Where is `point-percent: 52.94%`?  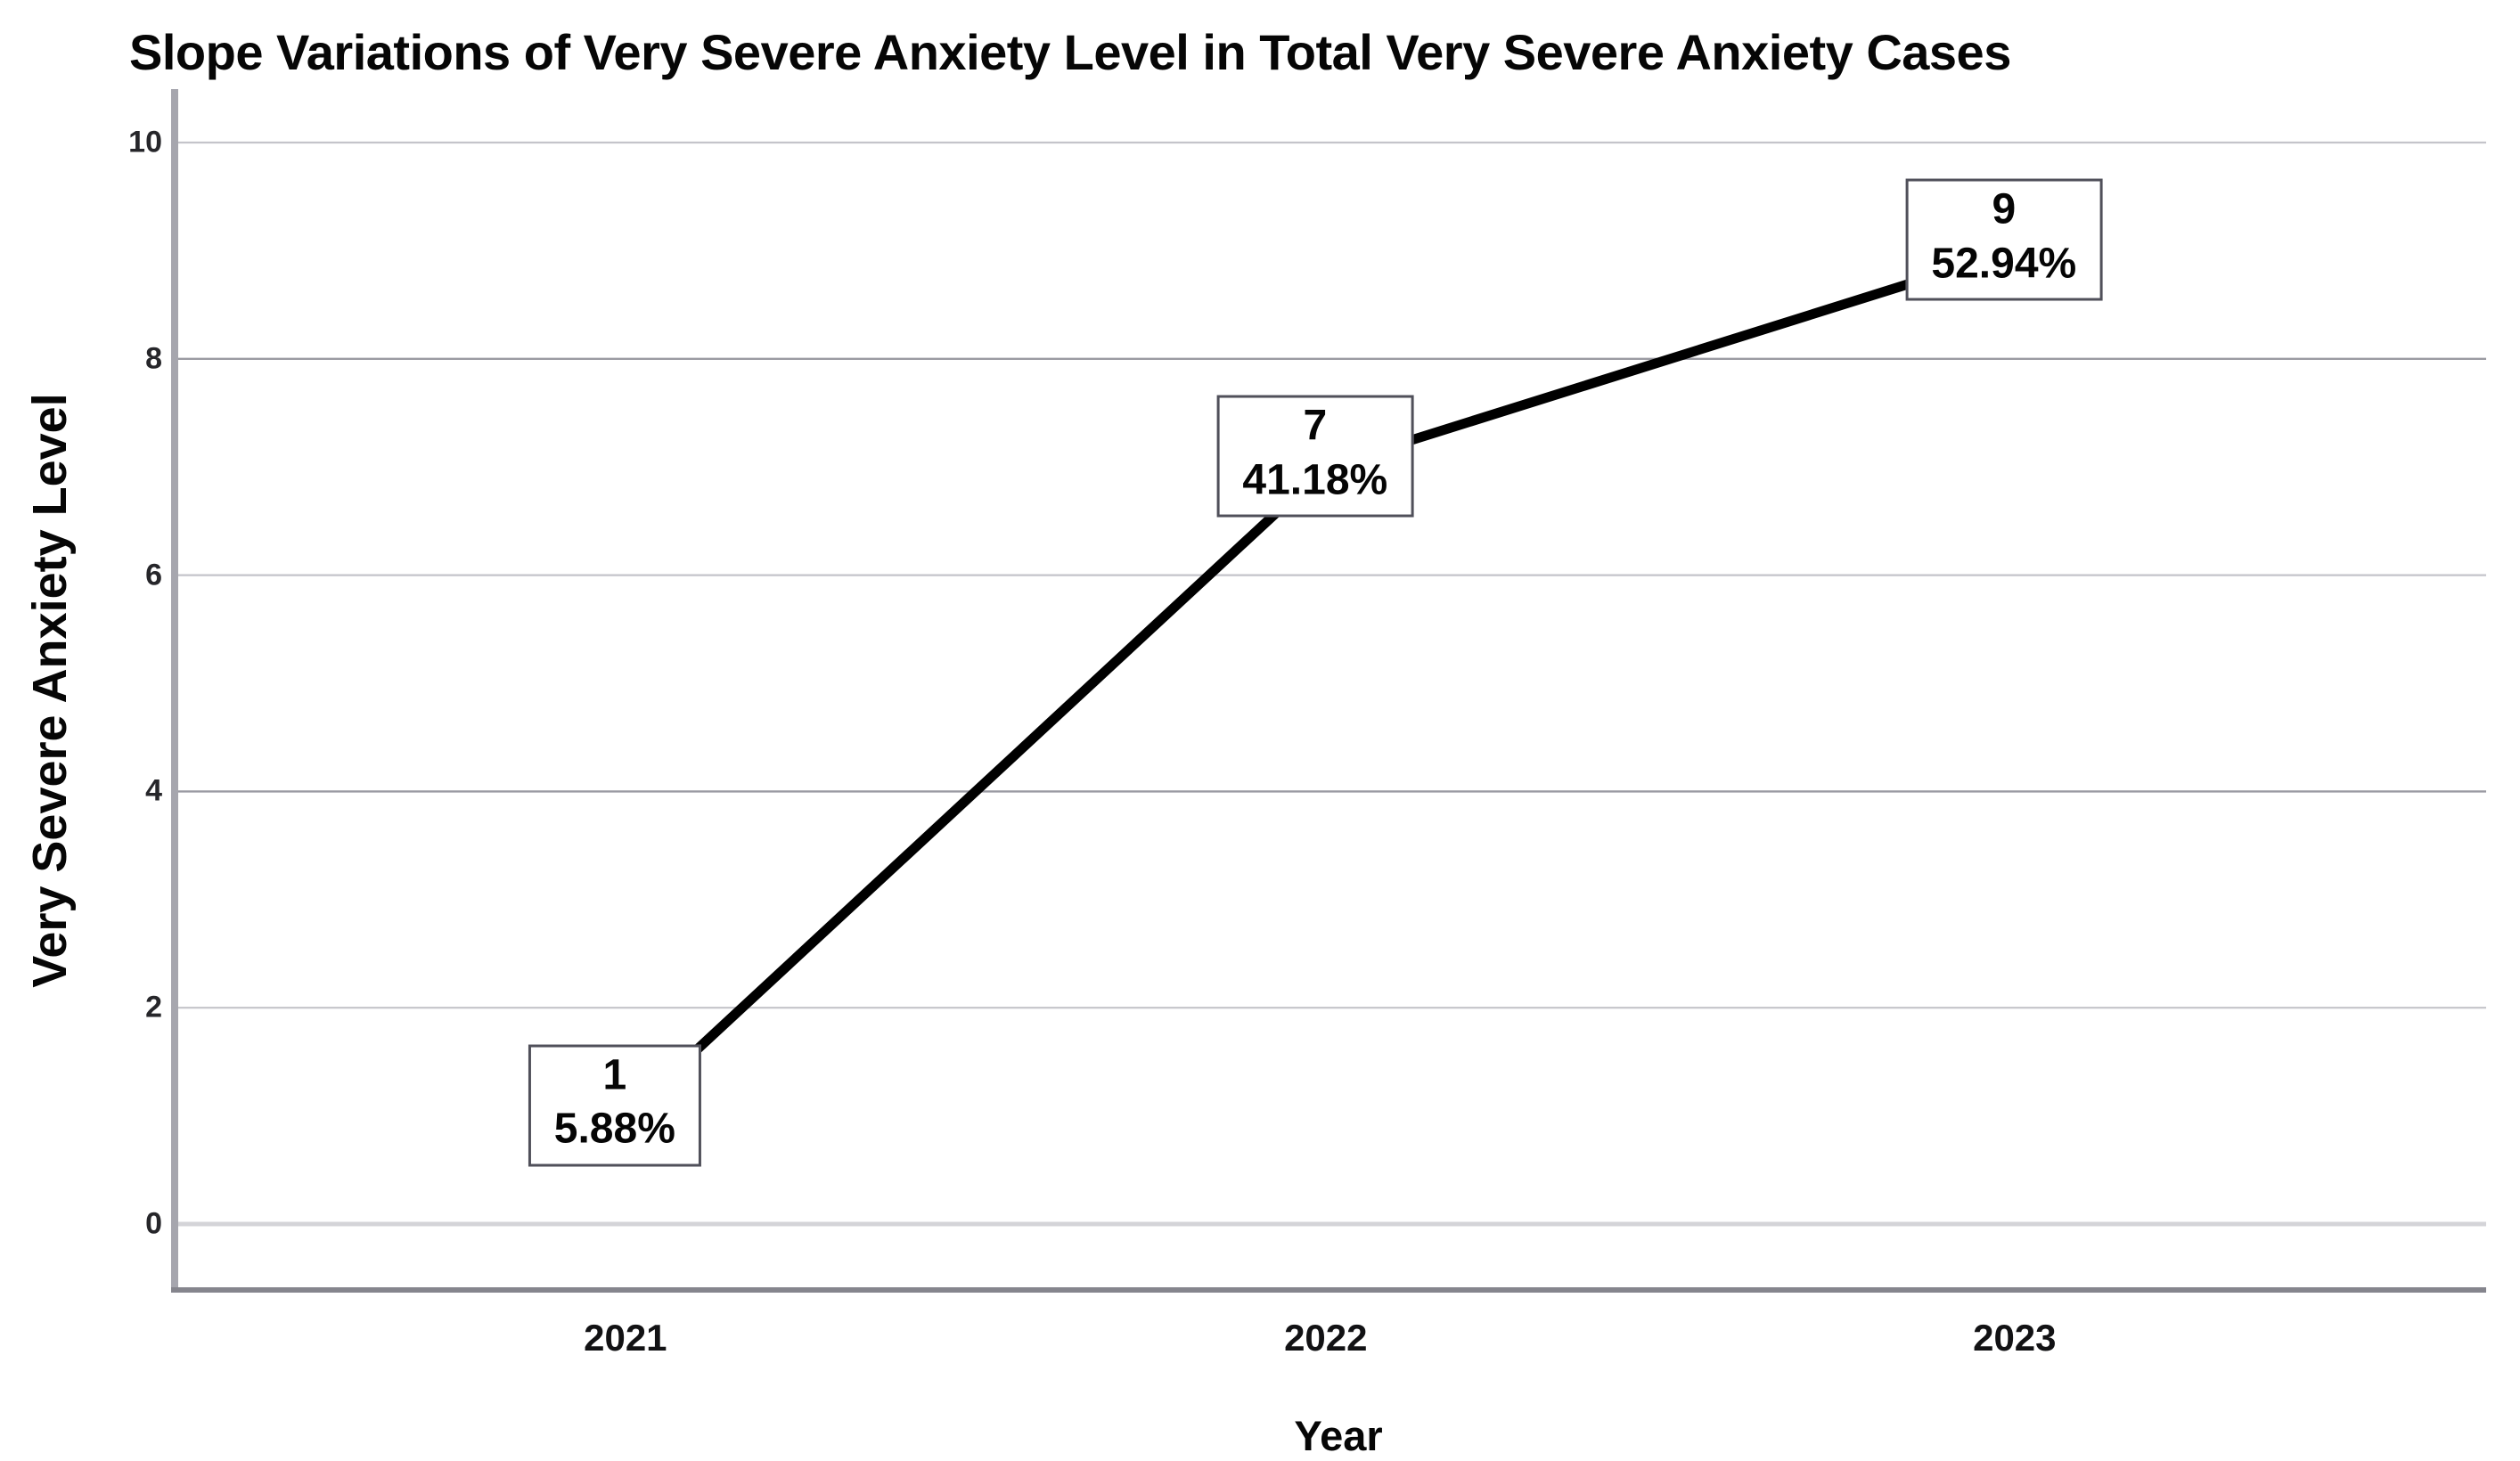
point-percent: 52.94% is located at coordinates (2004, 264).